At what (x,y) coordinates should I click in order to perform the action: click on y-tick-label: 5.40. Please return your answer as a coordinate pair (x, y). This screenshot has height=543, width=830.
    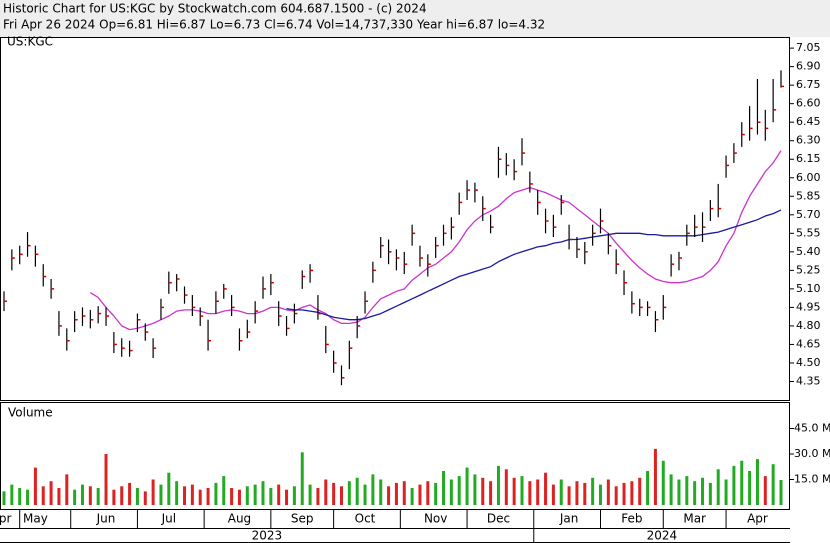
    Looking at the image, I should click on (808, 251).